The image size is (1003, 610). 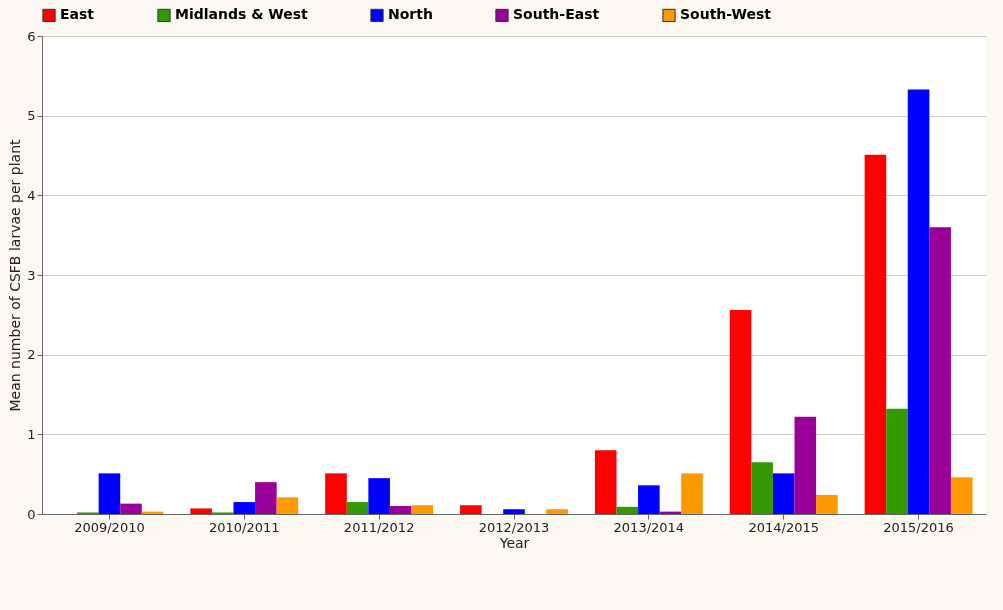 What do you see at coordinates (77, 14) in the screenshot?
I see `legend-label: East` at bounding box center [77, 14].